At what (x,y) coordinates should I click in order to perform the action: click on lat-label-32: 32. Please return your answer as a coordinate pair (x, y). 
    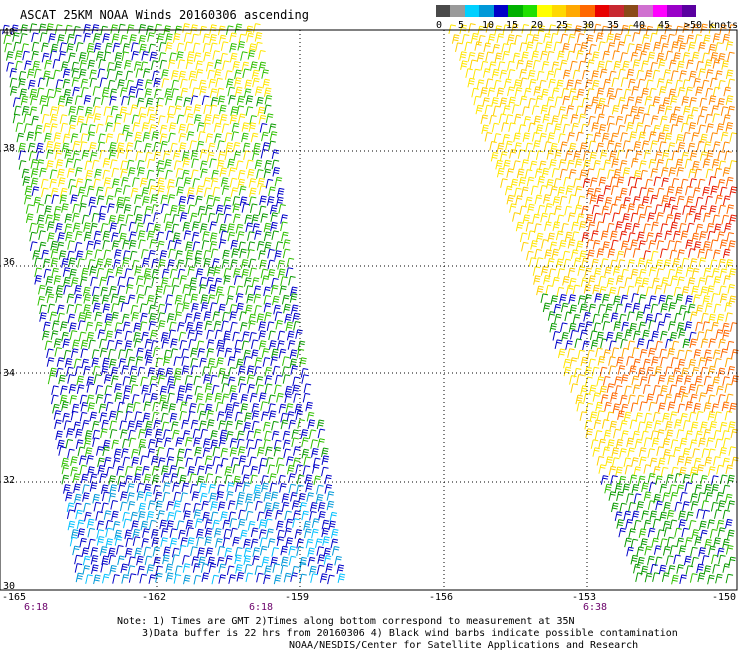
    Looking at the image, I should click on (9, 480).